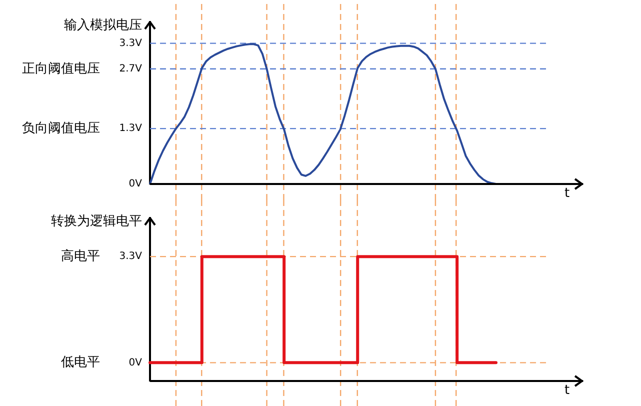  What do you see at coordinates (80, 256) in the screenshot?
I see `text: 高电平` at bounding box center [80, 256].